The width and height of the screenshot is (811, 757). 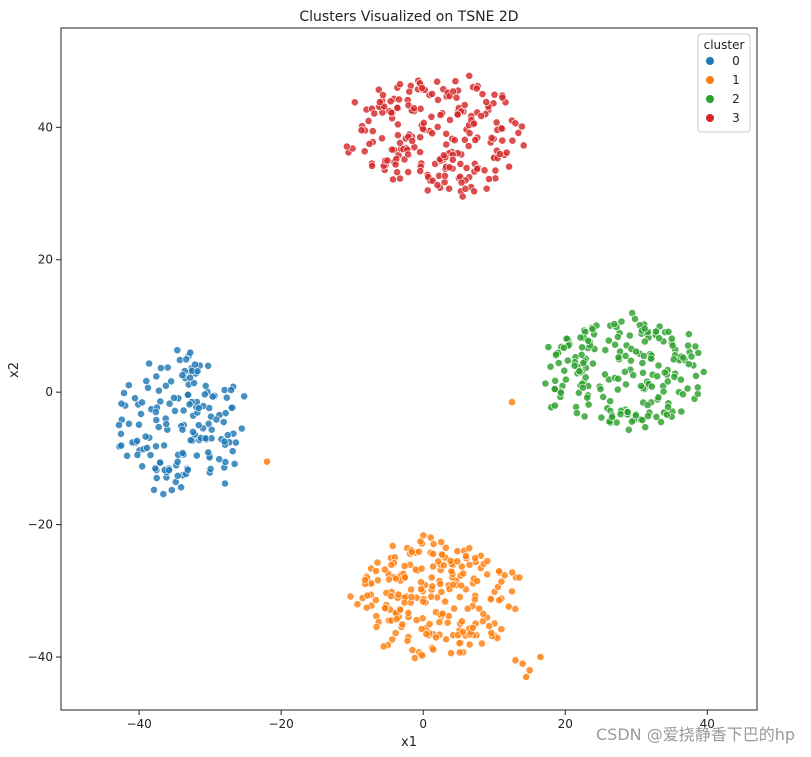 I want to click on x-axis-label: x1, so click(x=409, y=742).